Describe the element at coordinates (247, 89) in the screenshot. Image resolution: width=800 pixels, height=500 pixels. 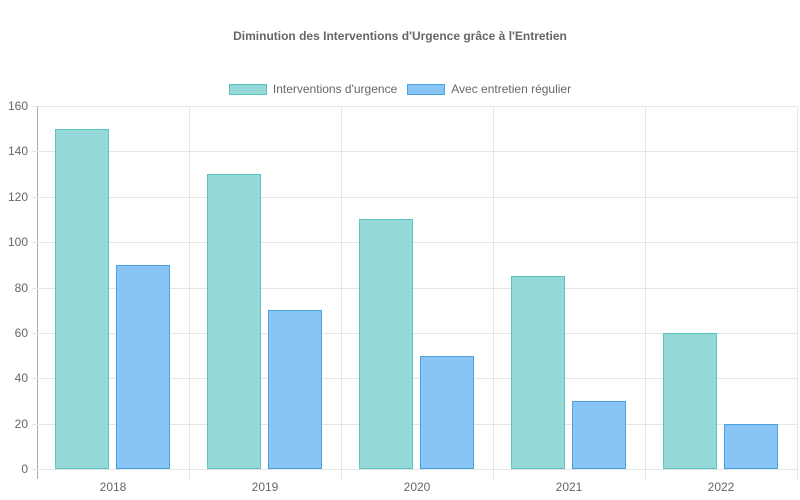
I see `legend-swatch-emergency` at that location.